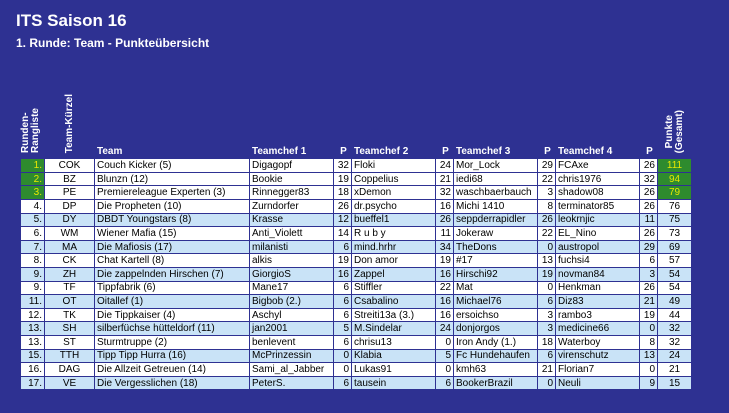  What do you see at coordinates (597, 315) in the screenshot?
I see `teamchef4-cell: rambo3` at bounding box center [597, 315].